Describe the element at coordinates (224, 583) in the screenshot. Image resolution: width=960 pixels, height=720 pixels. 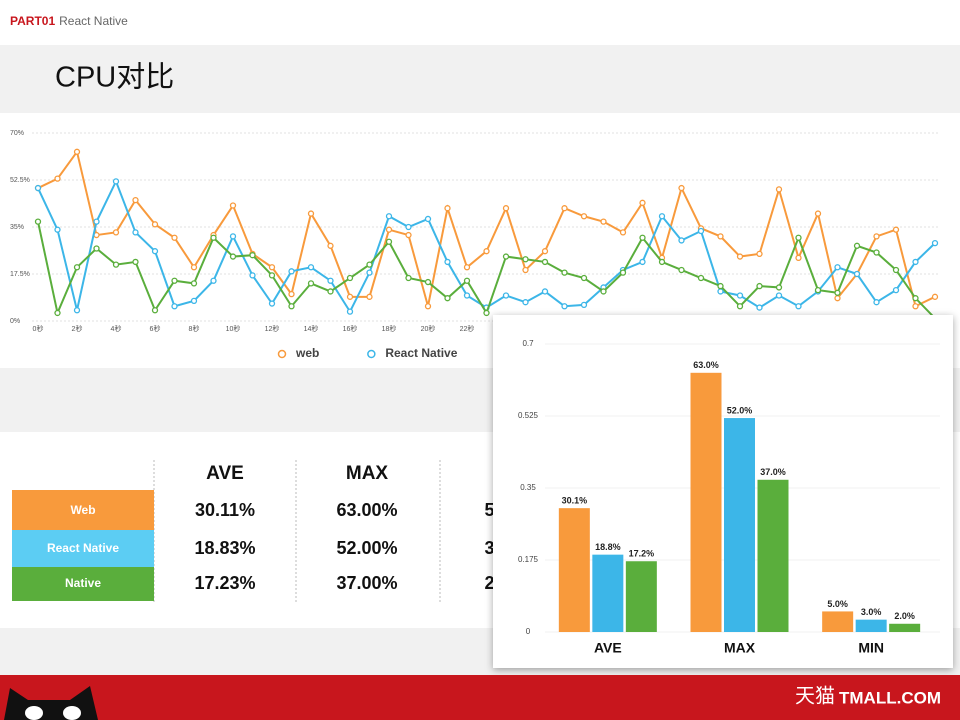
I see `table-cell: 17.23%` at that location.